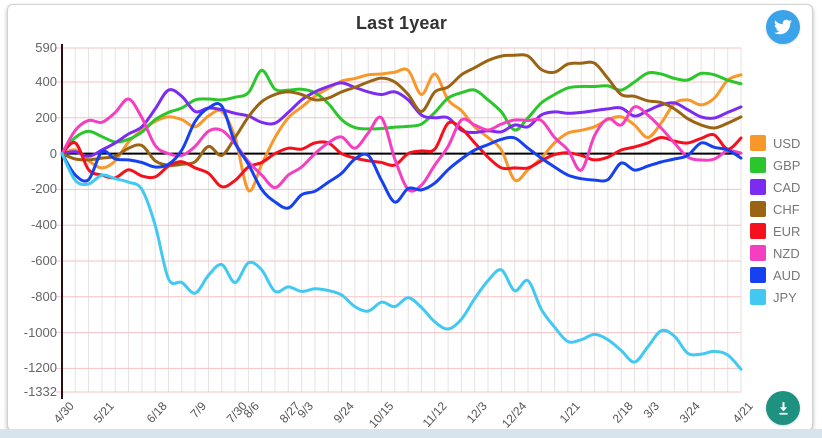 The image size is (822, 438). I want to click on y-axis-tick-label: 590, so click(46, 47).